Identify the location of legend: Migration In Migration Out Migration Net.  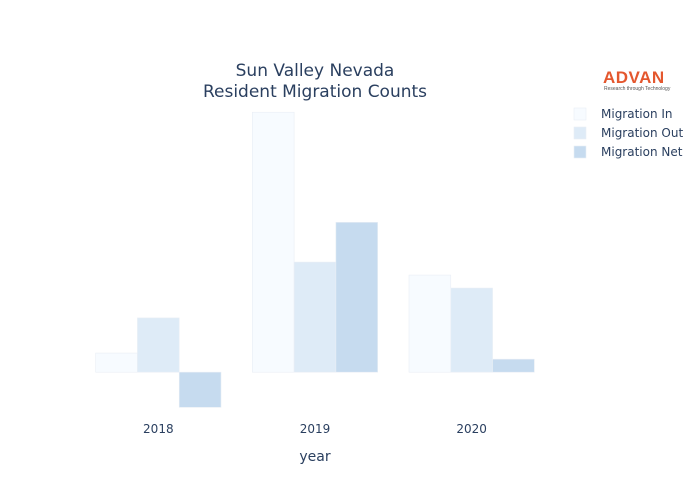
(628, 133).